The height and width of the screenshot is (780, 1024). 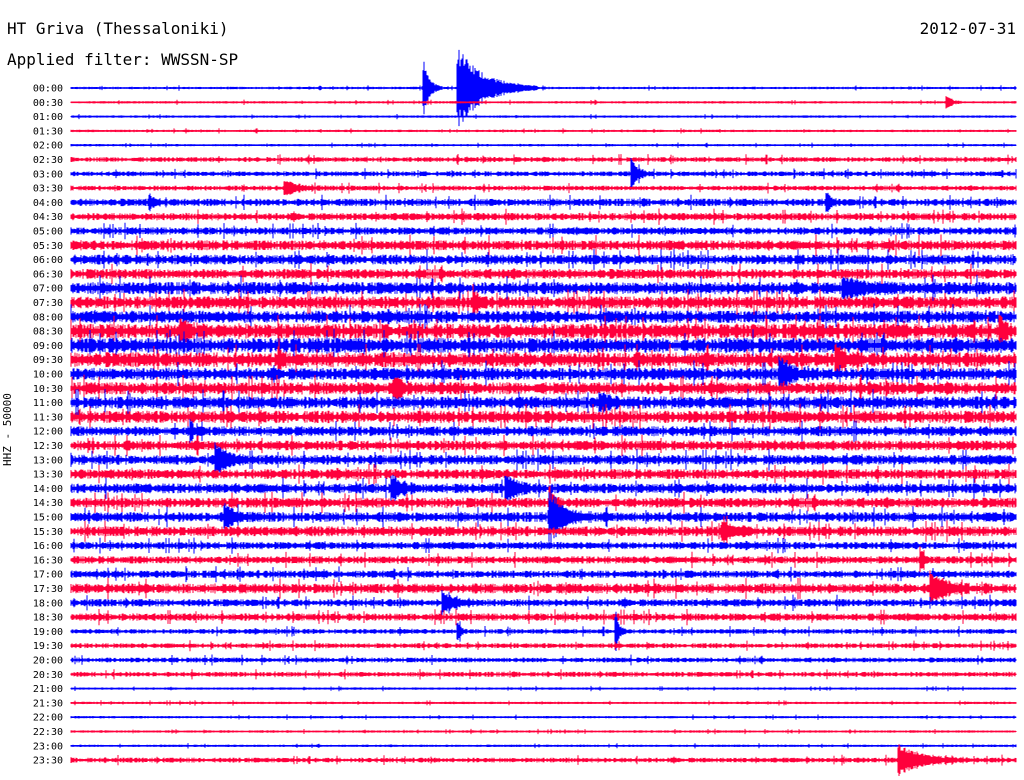 What do you see at coordinates (48, 260) in the screenshot?
I see `row-label: 06:00` at bounding box center [48, 260].